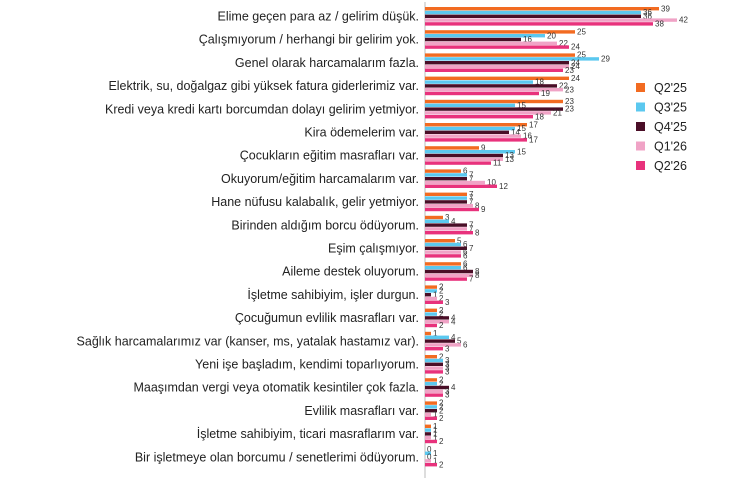 This screenshot has height=482, width=751. What do you see at coordinates (670, 88) in the screenshot?
I see `legend-label: Q2'25` at bounding box center [670, 88].